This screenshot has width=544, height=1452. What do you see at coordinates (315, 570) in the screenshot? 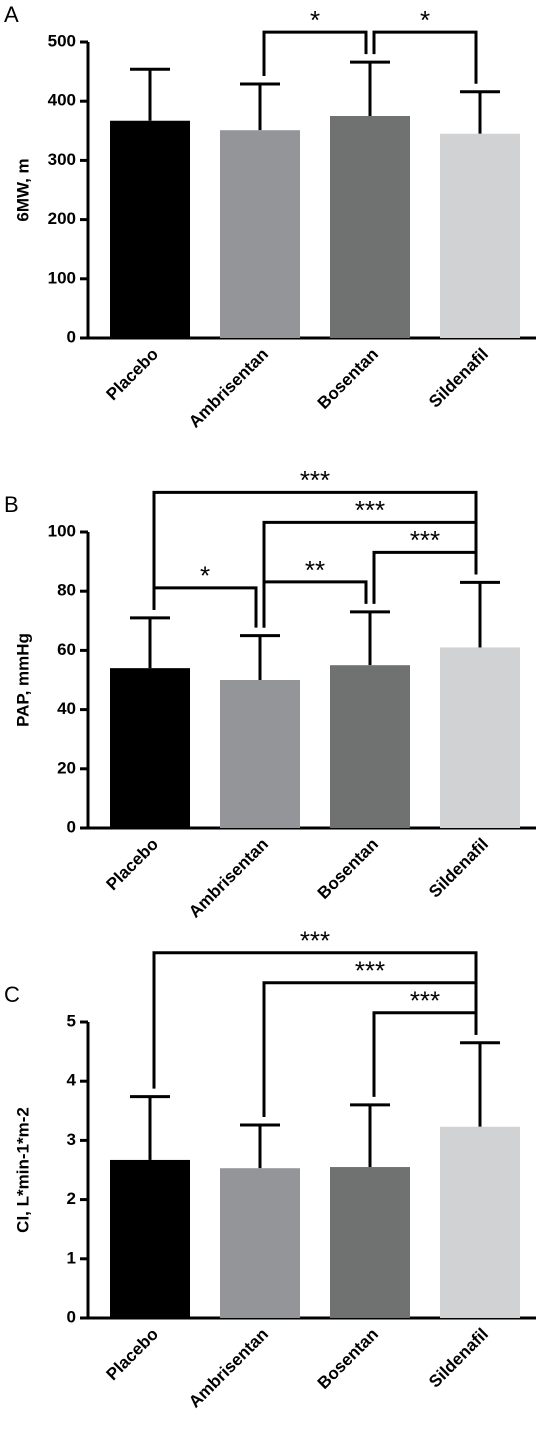
I see `significance-label: **` at bounding box center [315, 570].